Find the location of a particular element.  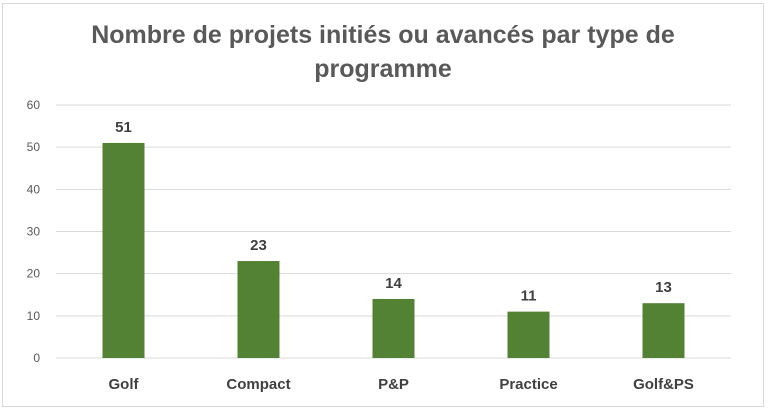

y-tick-label: 30 is located at coordinates (34, 232).